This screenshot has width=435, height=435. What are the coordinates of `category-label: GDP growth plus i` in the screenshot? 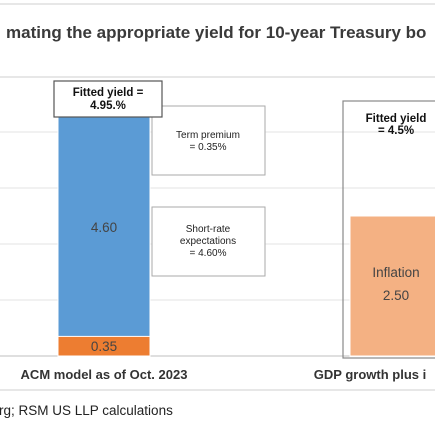 It's located at (370, 374).